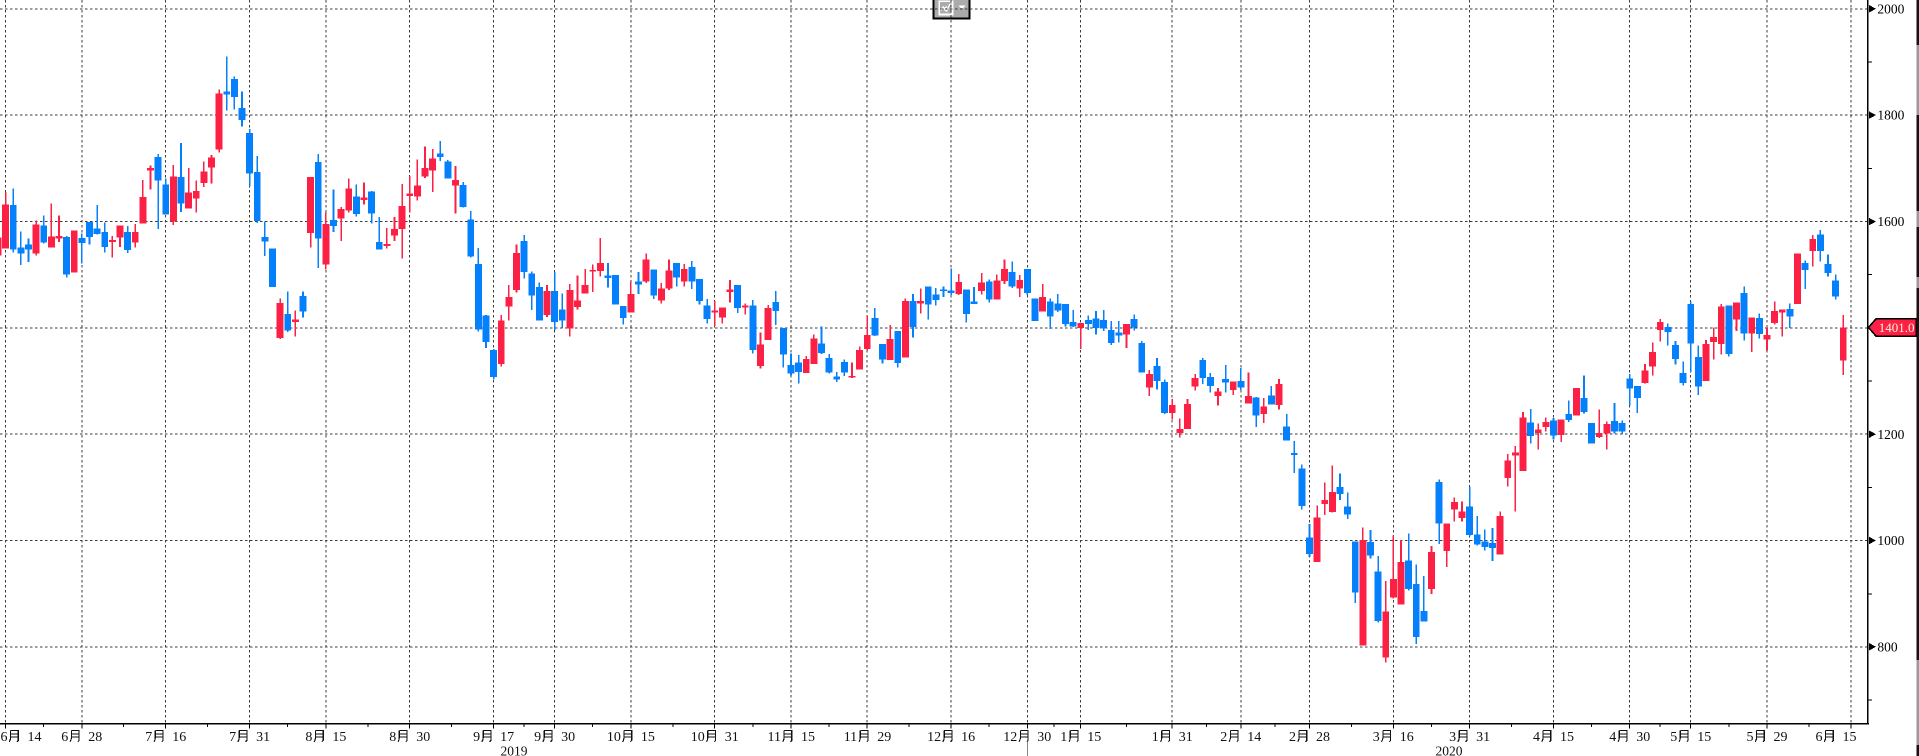 This screenshot has width=1919, height=756. What do you see at coordinates (514, 750) in the screenshot?
I see `svg-text: 2019` at bounding box center [514, 750].